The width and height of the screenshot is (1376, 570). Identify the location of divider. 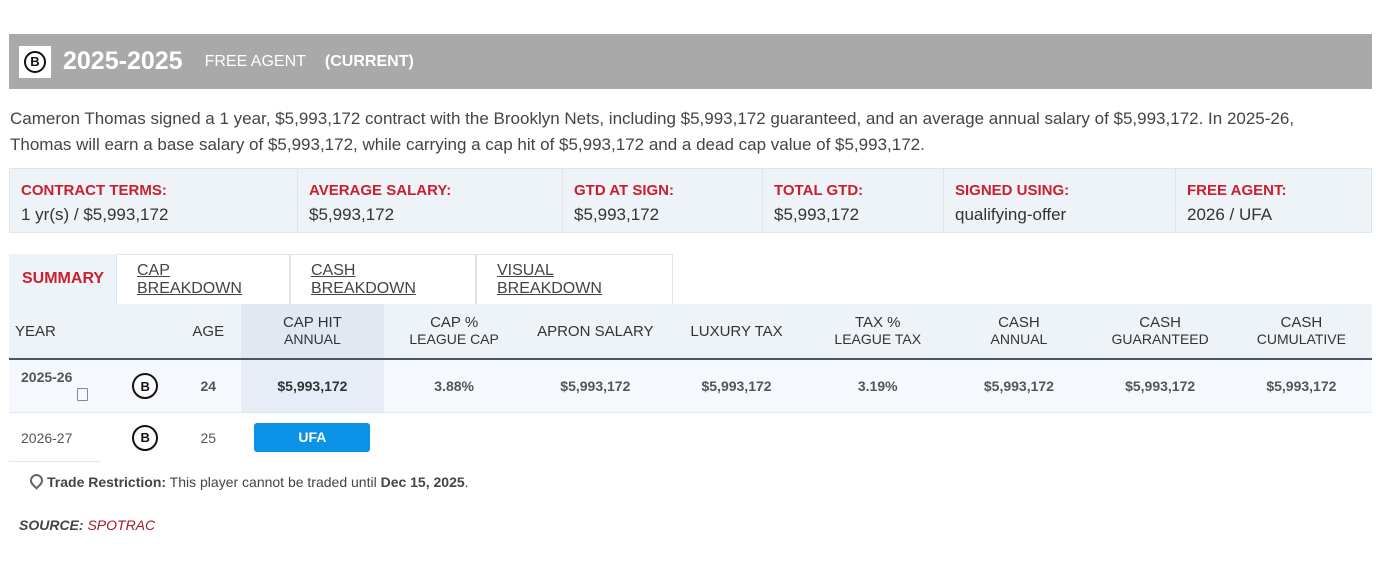
(55, 461).